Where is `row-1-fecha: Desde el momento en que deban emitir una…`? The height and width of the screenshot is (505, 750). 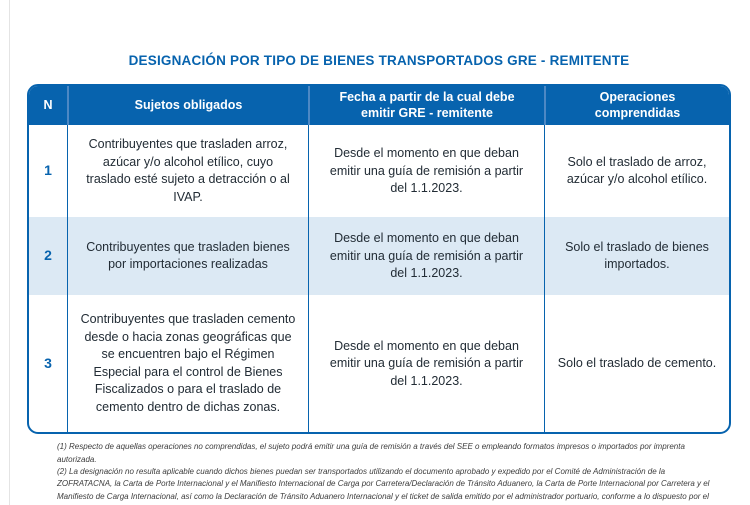 row-1-fecha: Desde el momento en que deban emitir una… is located at coordinates (426, 171).